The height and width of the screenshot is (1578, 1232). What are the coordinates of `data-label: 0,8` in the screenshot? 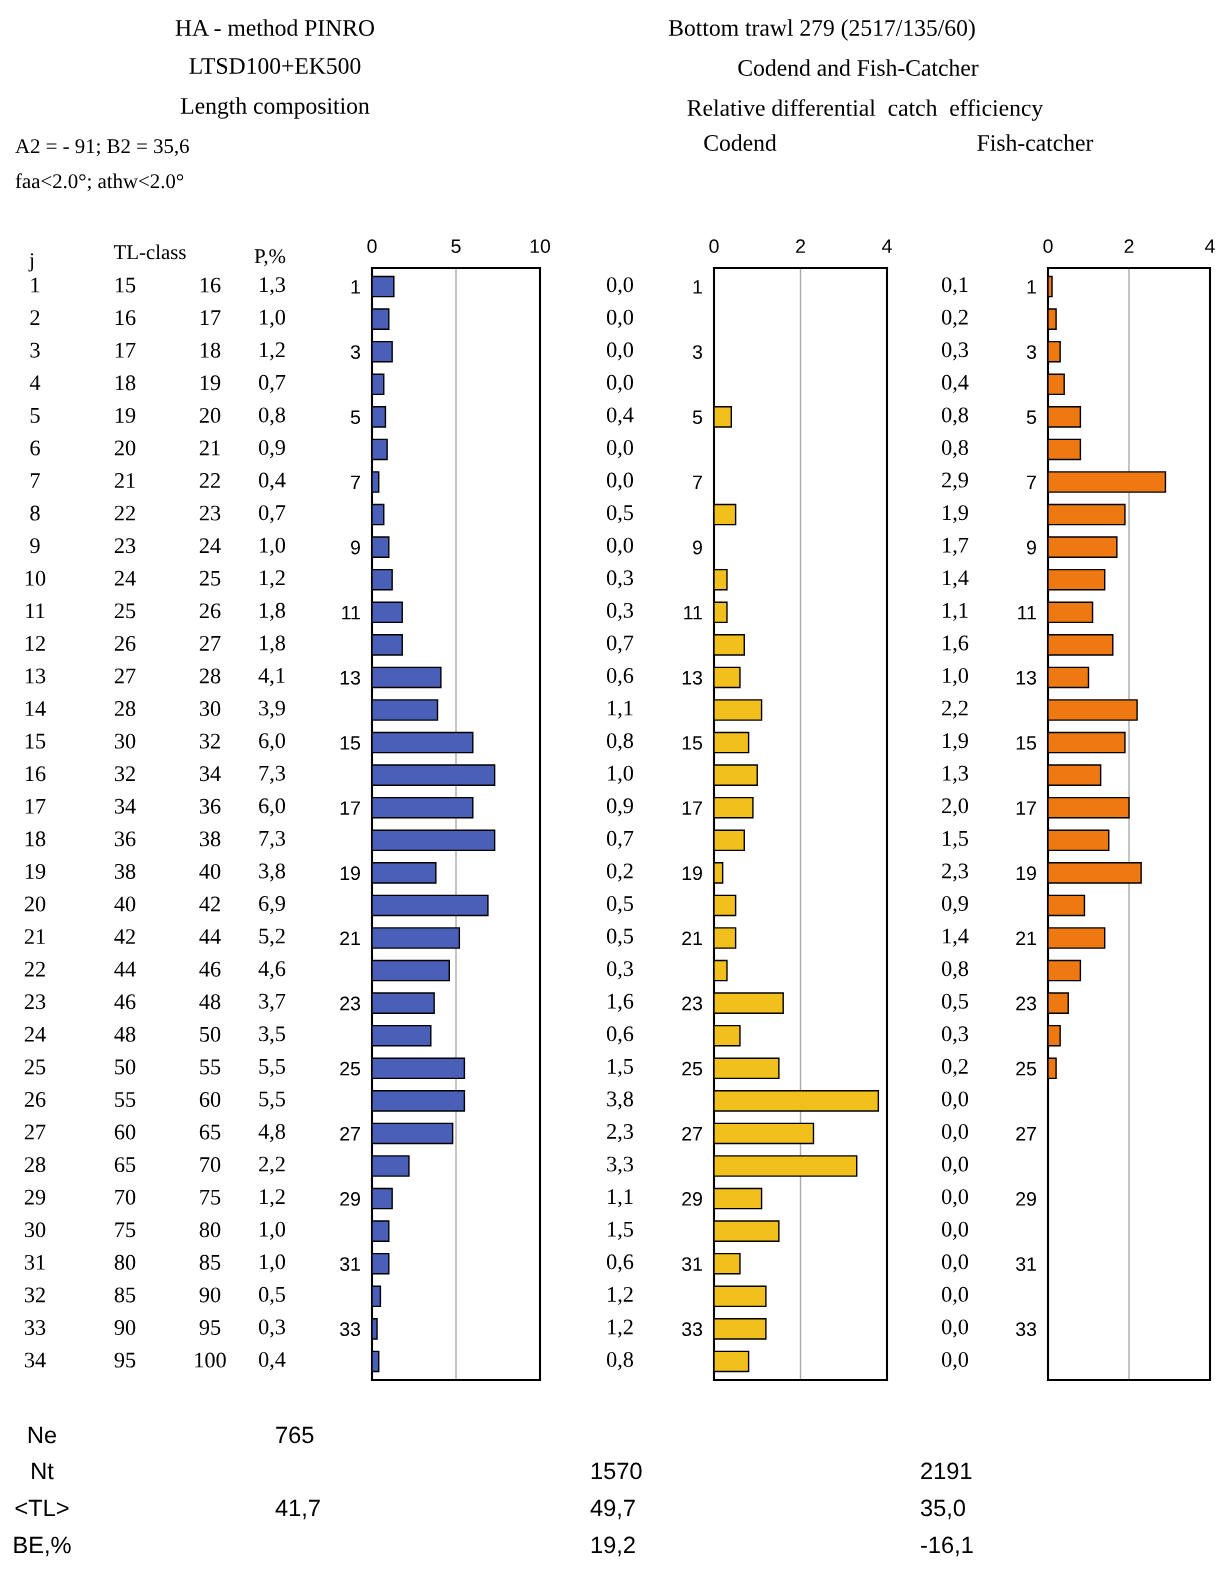 It's located at (955, 449).